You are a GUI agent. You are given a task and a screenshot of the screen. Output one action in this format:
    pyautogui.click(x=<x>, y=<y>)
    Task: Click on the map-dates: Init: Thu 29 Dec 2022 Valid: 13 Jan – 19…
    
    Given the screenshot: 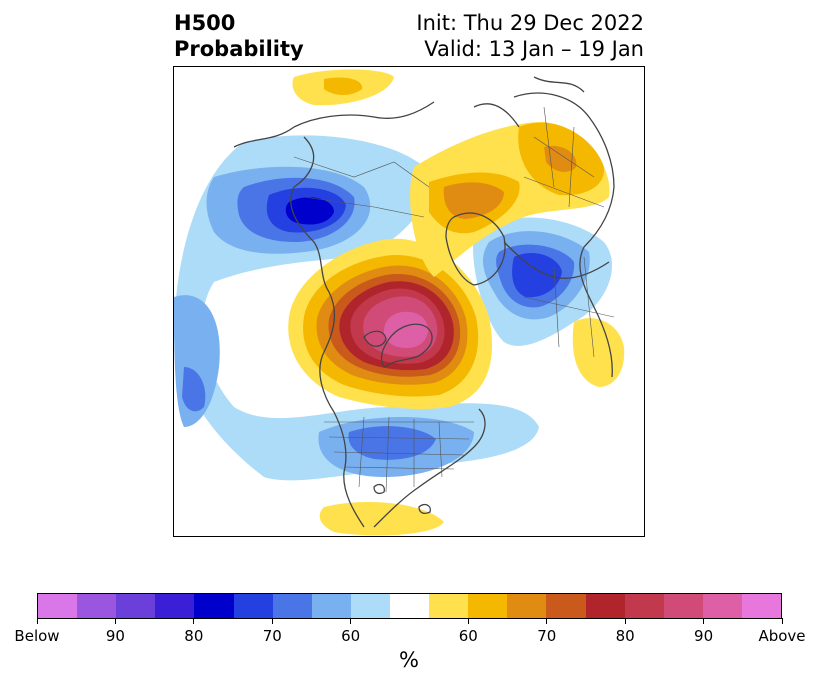 What is the action you would take?
    pyautogui.click(x=530, y=36)
    